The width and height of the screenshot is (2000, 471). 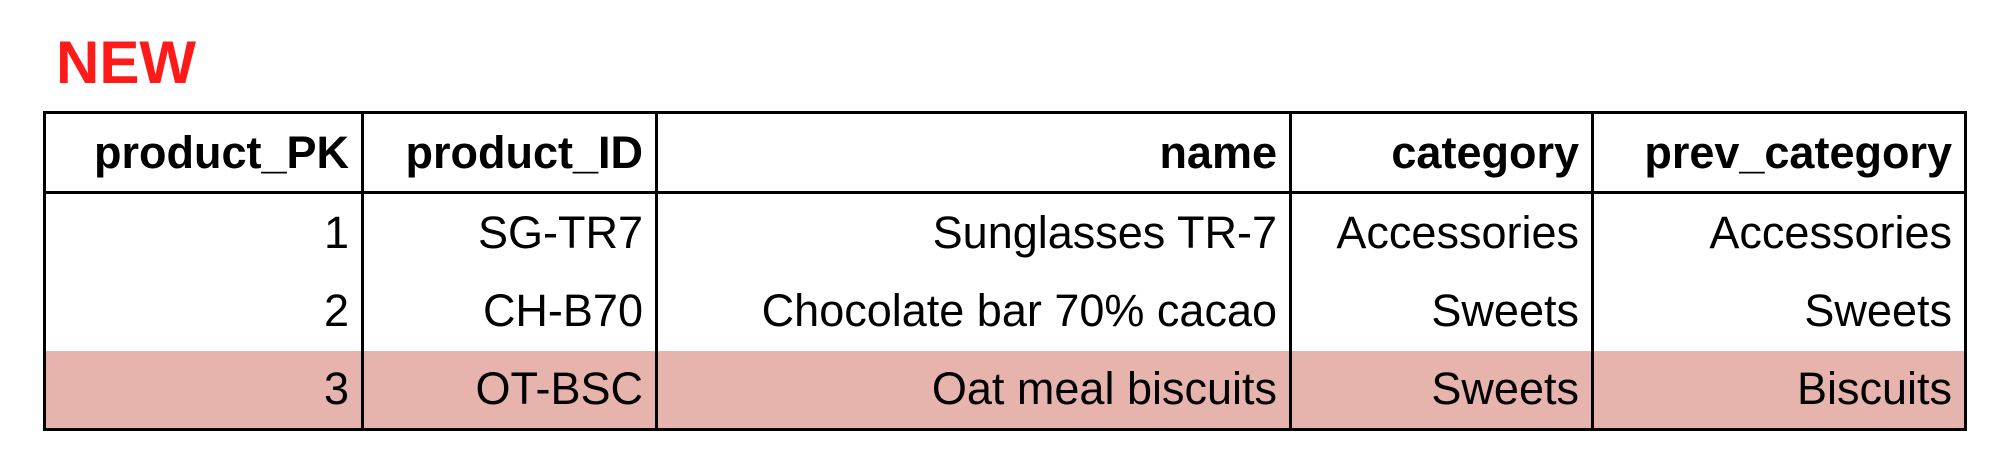 I want to click on cell-product-id: CH-B70, so click(x=509, y=311).